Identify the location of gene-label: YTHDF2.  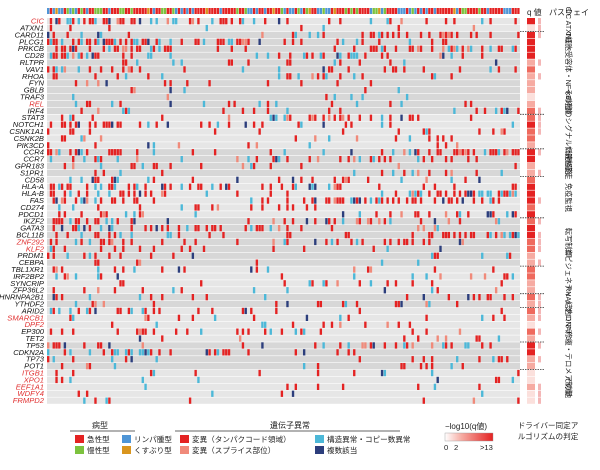
(29, 304).